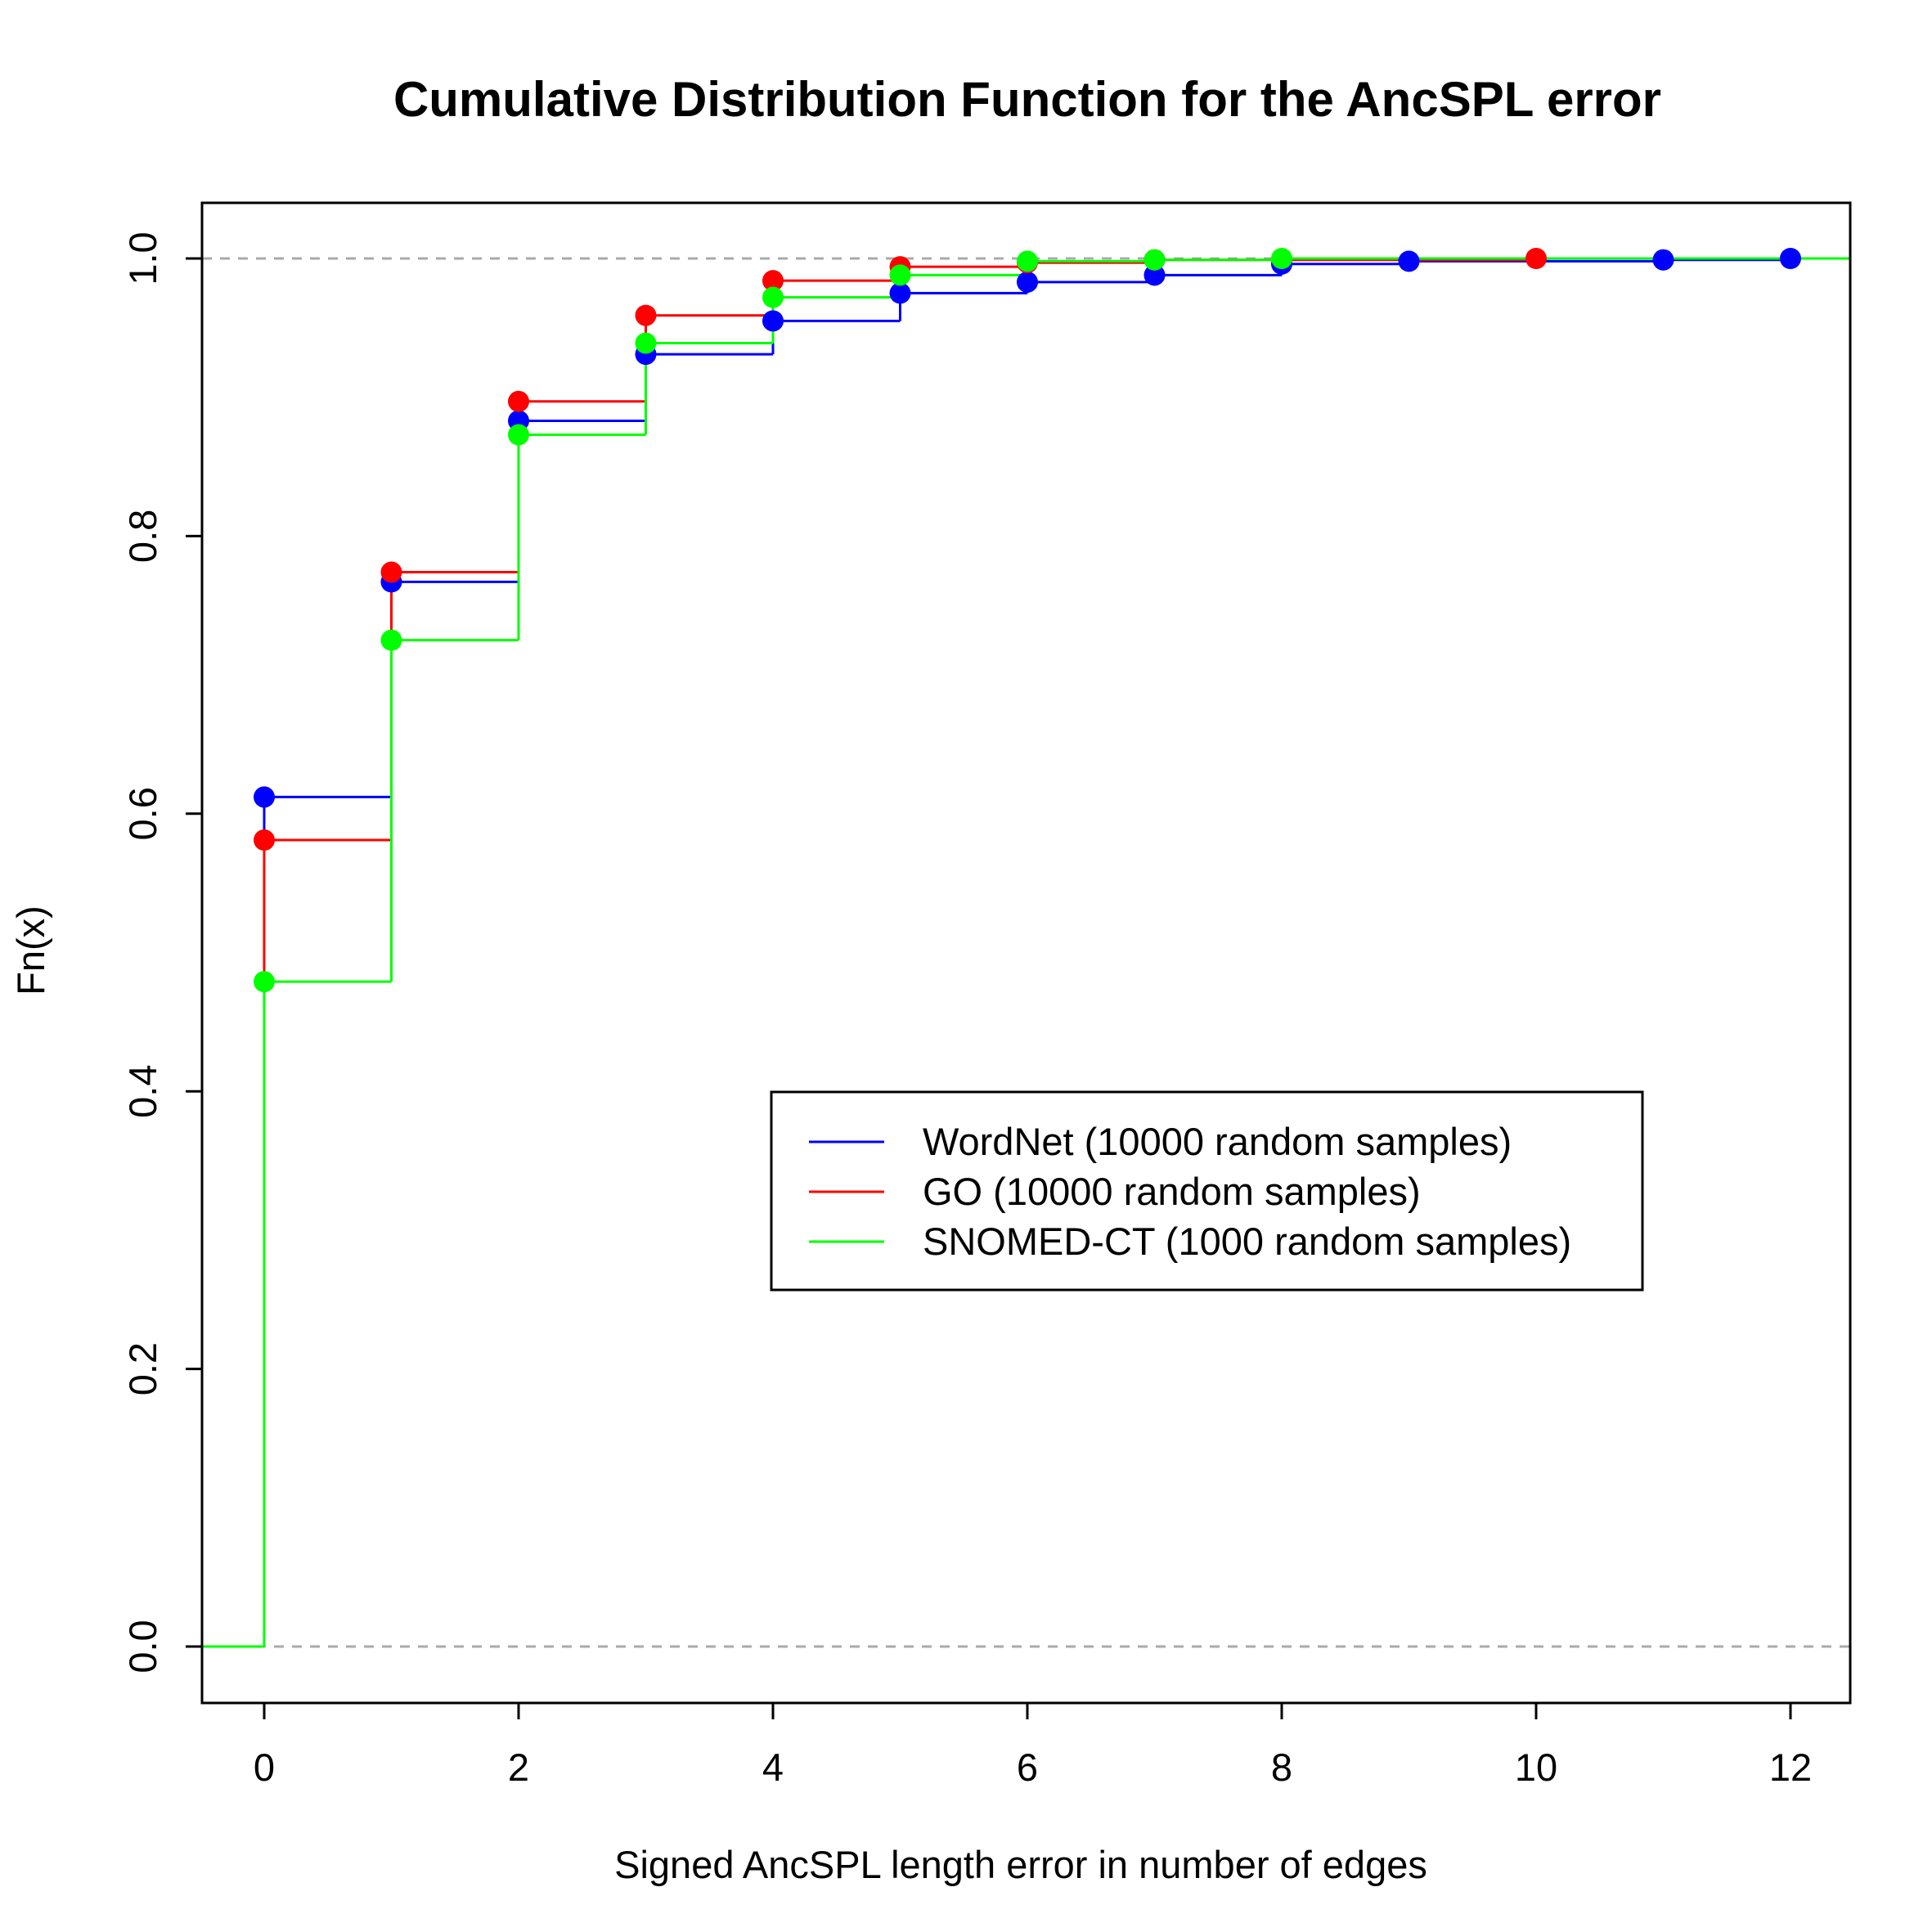 The image size is (1932, 1932). I want to click on x-tick-label-2: 4, so click(773, 1768).